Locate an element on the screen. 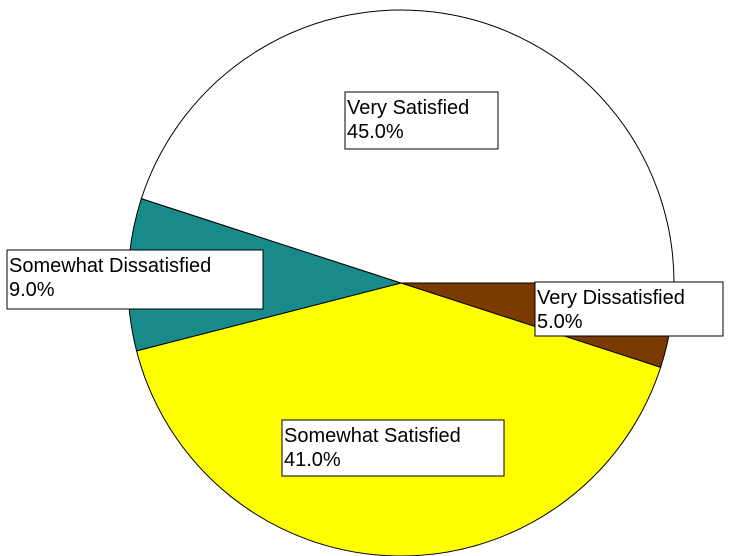  slice-label-percent: 5.0% is located at coordinates (560, 322).